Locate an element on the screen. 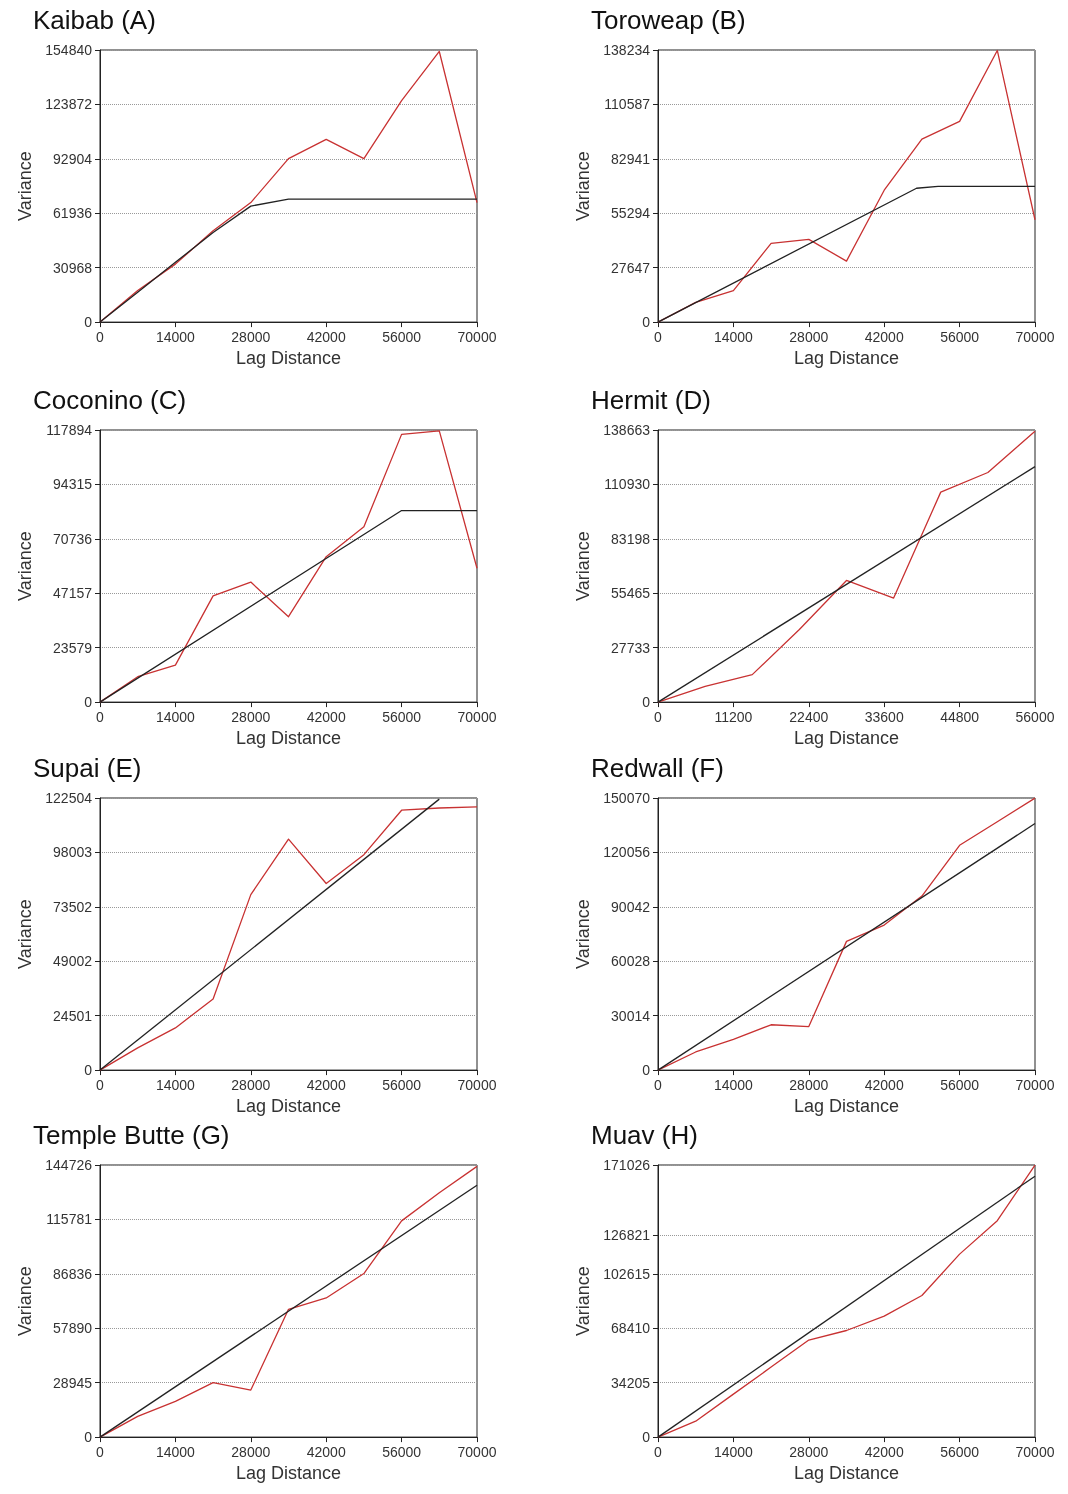  chart-title: Toroweap (B) is located at coordinates (668, 20).